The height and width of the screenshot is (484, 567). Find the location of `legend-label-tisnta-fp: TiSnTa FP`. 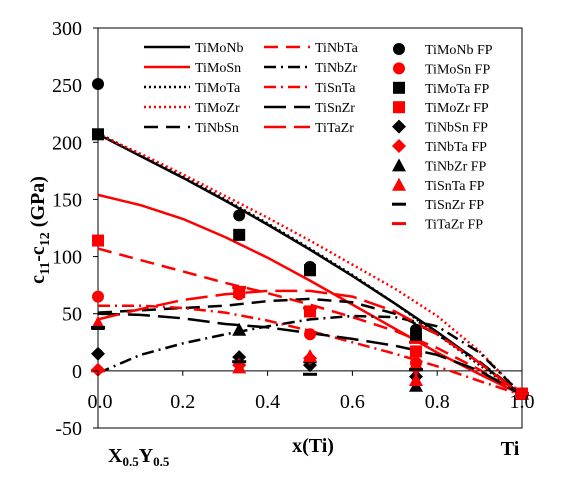

legend-label-tisnta-fp: TiSnTa FP is located at coordinates (455, 186).